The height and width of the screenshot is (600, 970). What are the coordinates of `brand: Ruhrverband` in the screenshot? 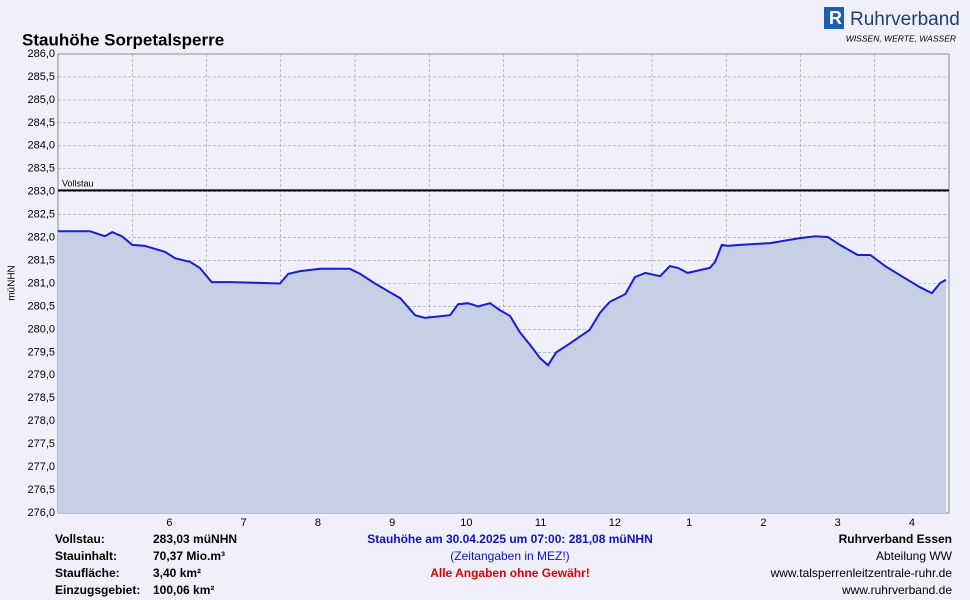 It's located at (905, 19).